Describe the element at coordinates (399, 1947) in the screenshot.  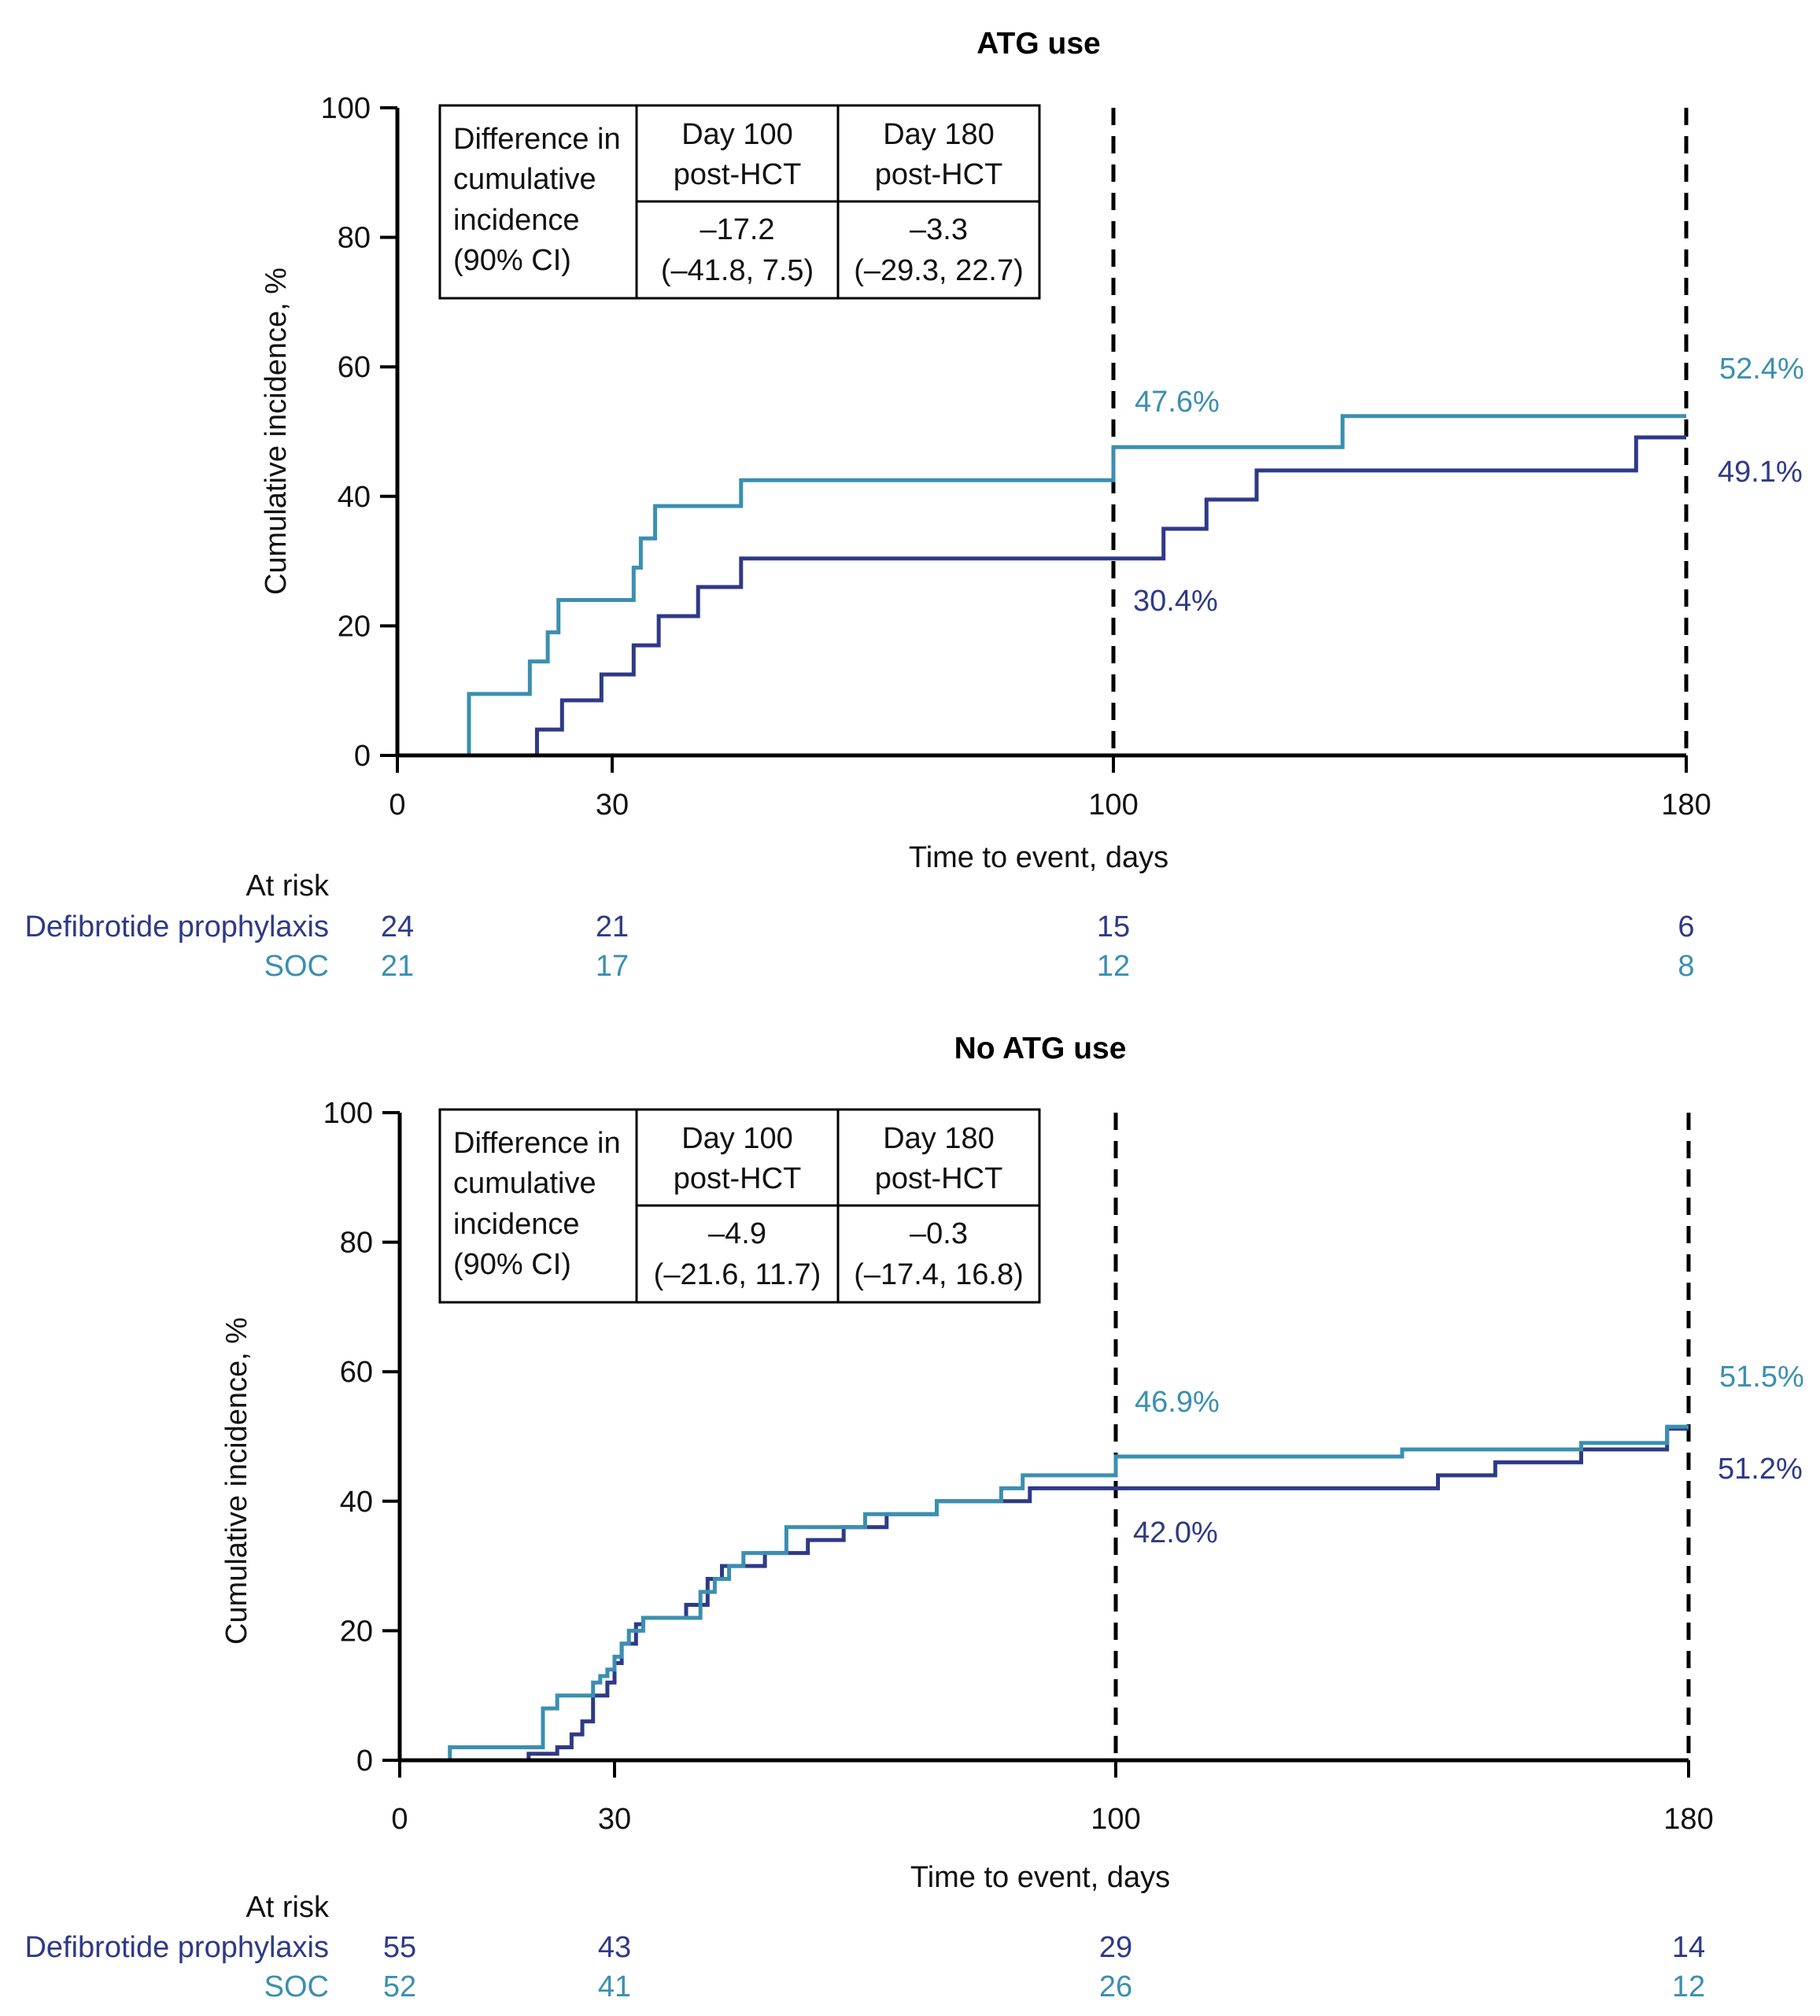
I see `at-risk-value: 55` at that location.